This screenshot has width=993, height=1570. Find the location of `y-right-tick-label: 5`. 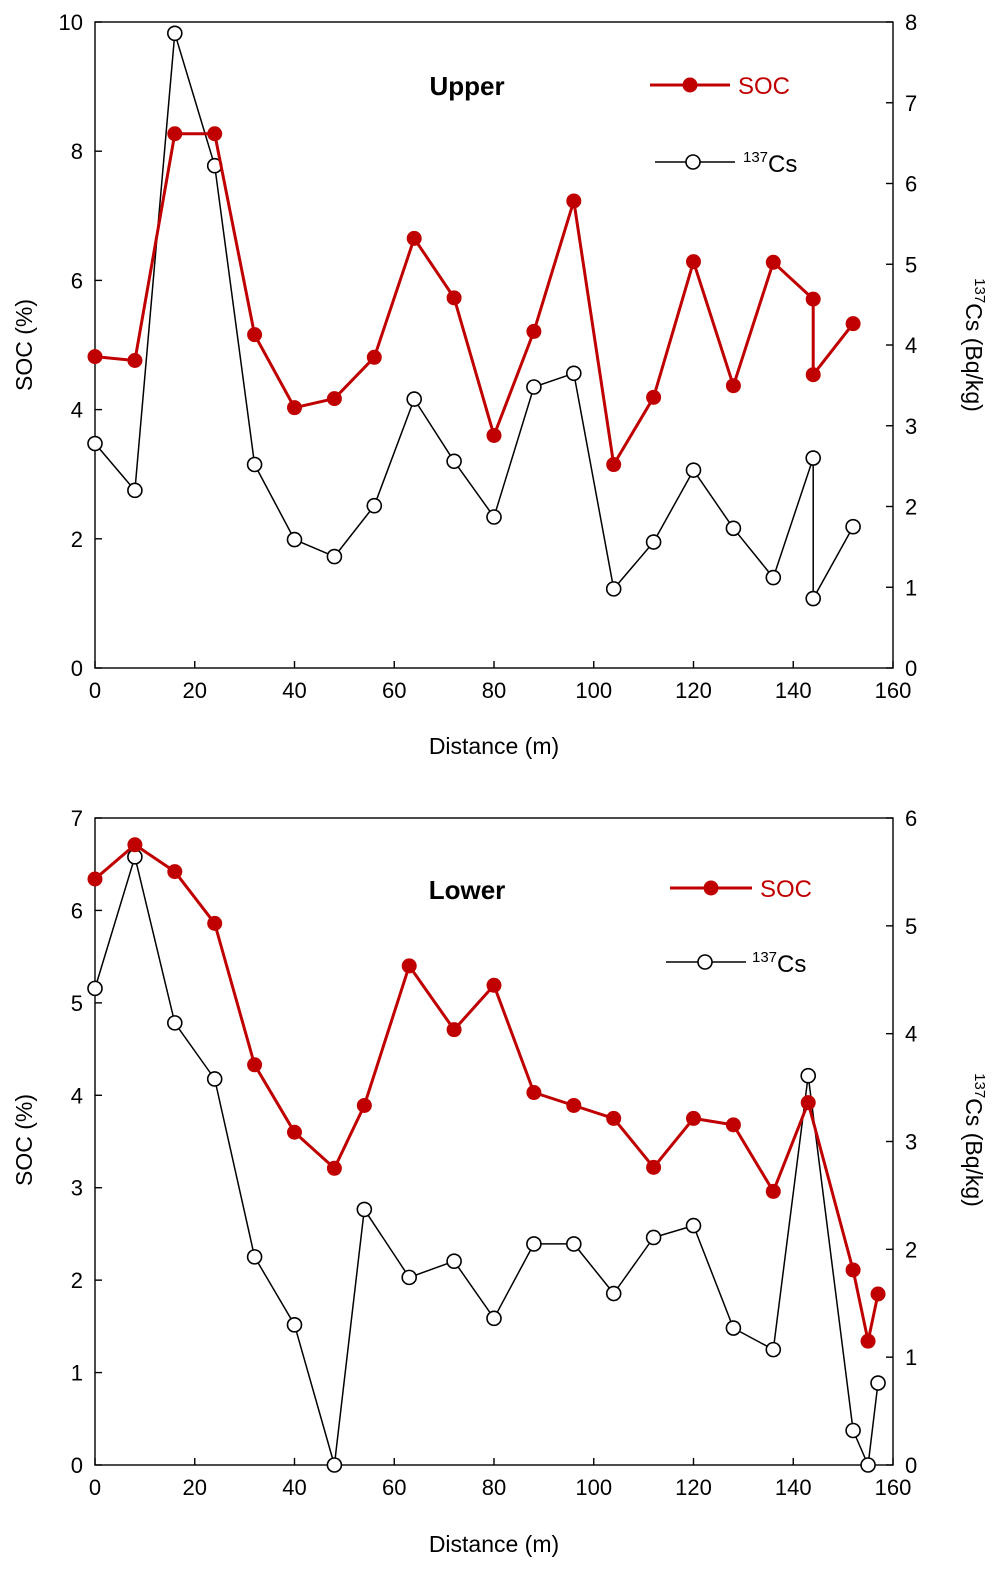

y-right-tick-label: 5 is located at coordinates (911, 926).